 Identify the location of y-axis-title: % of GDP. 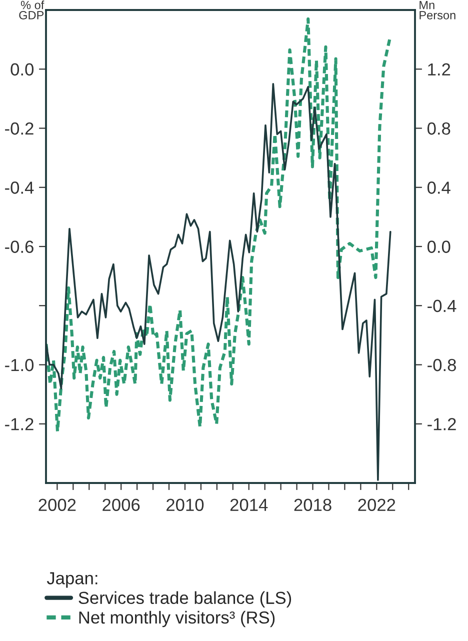
(31, 10).